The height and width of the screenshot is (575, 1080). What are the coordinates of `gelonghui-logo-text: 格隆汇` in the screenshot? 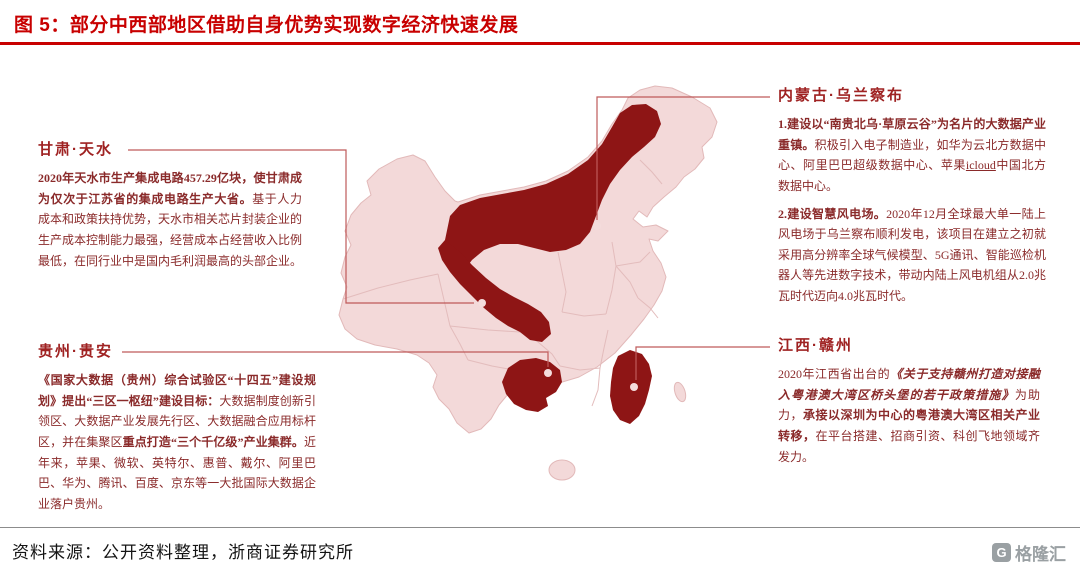 It's located at (1040, 554).